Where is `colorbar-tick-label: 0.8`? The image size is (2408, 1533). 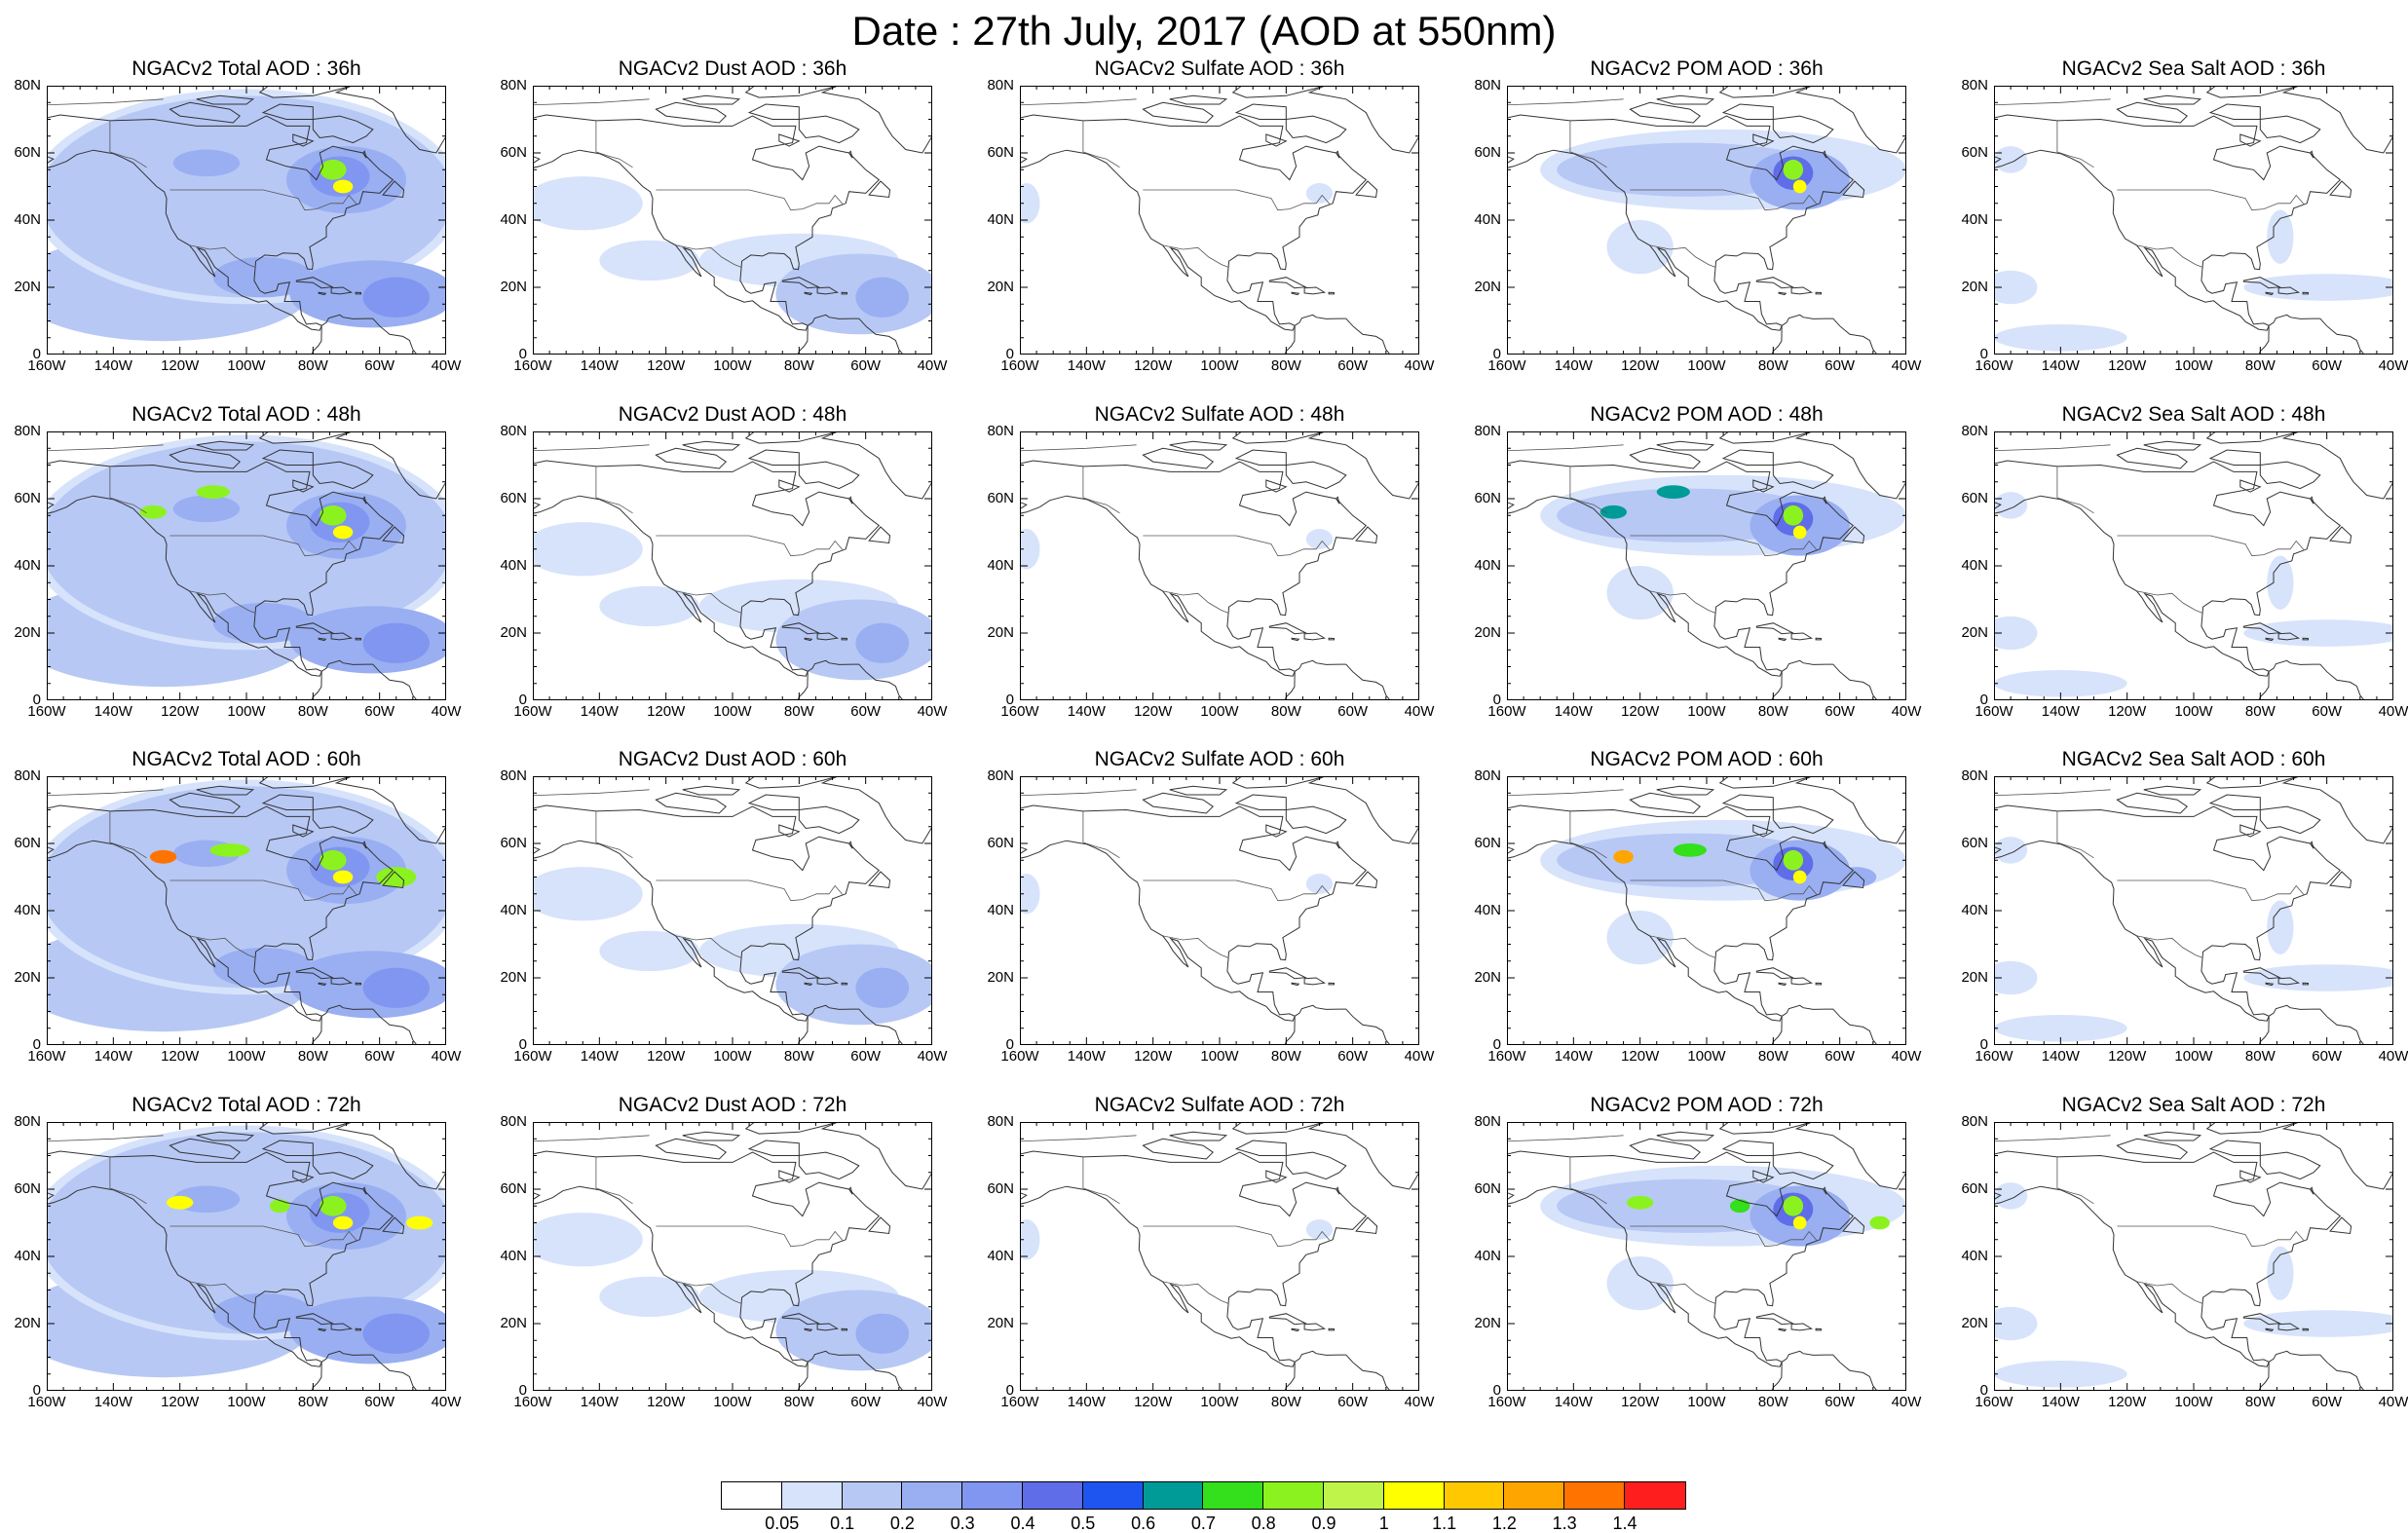 colorbar-tick-label: 0.8 is located at coordinates (1263, 1523).